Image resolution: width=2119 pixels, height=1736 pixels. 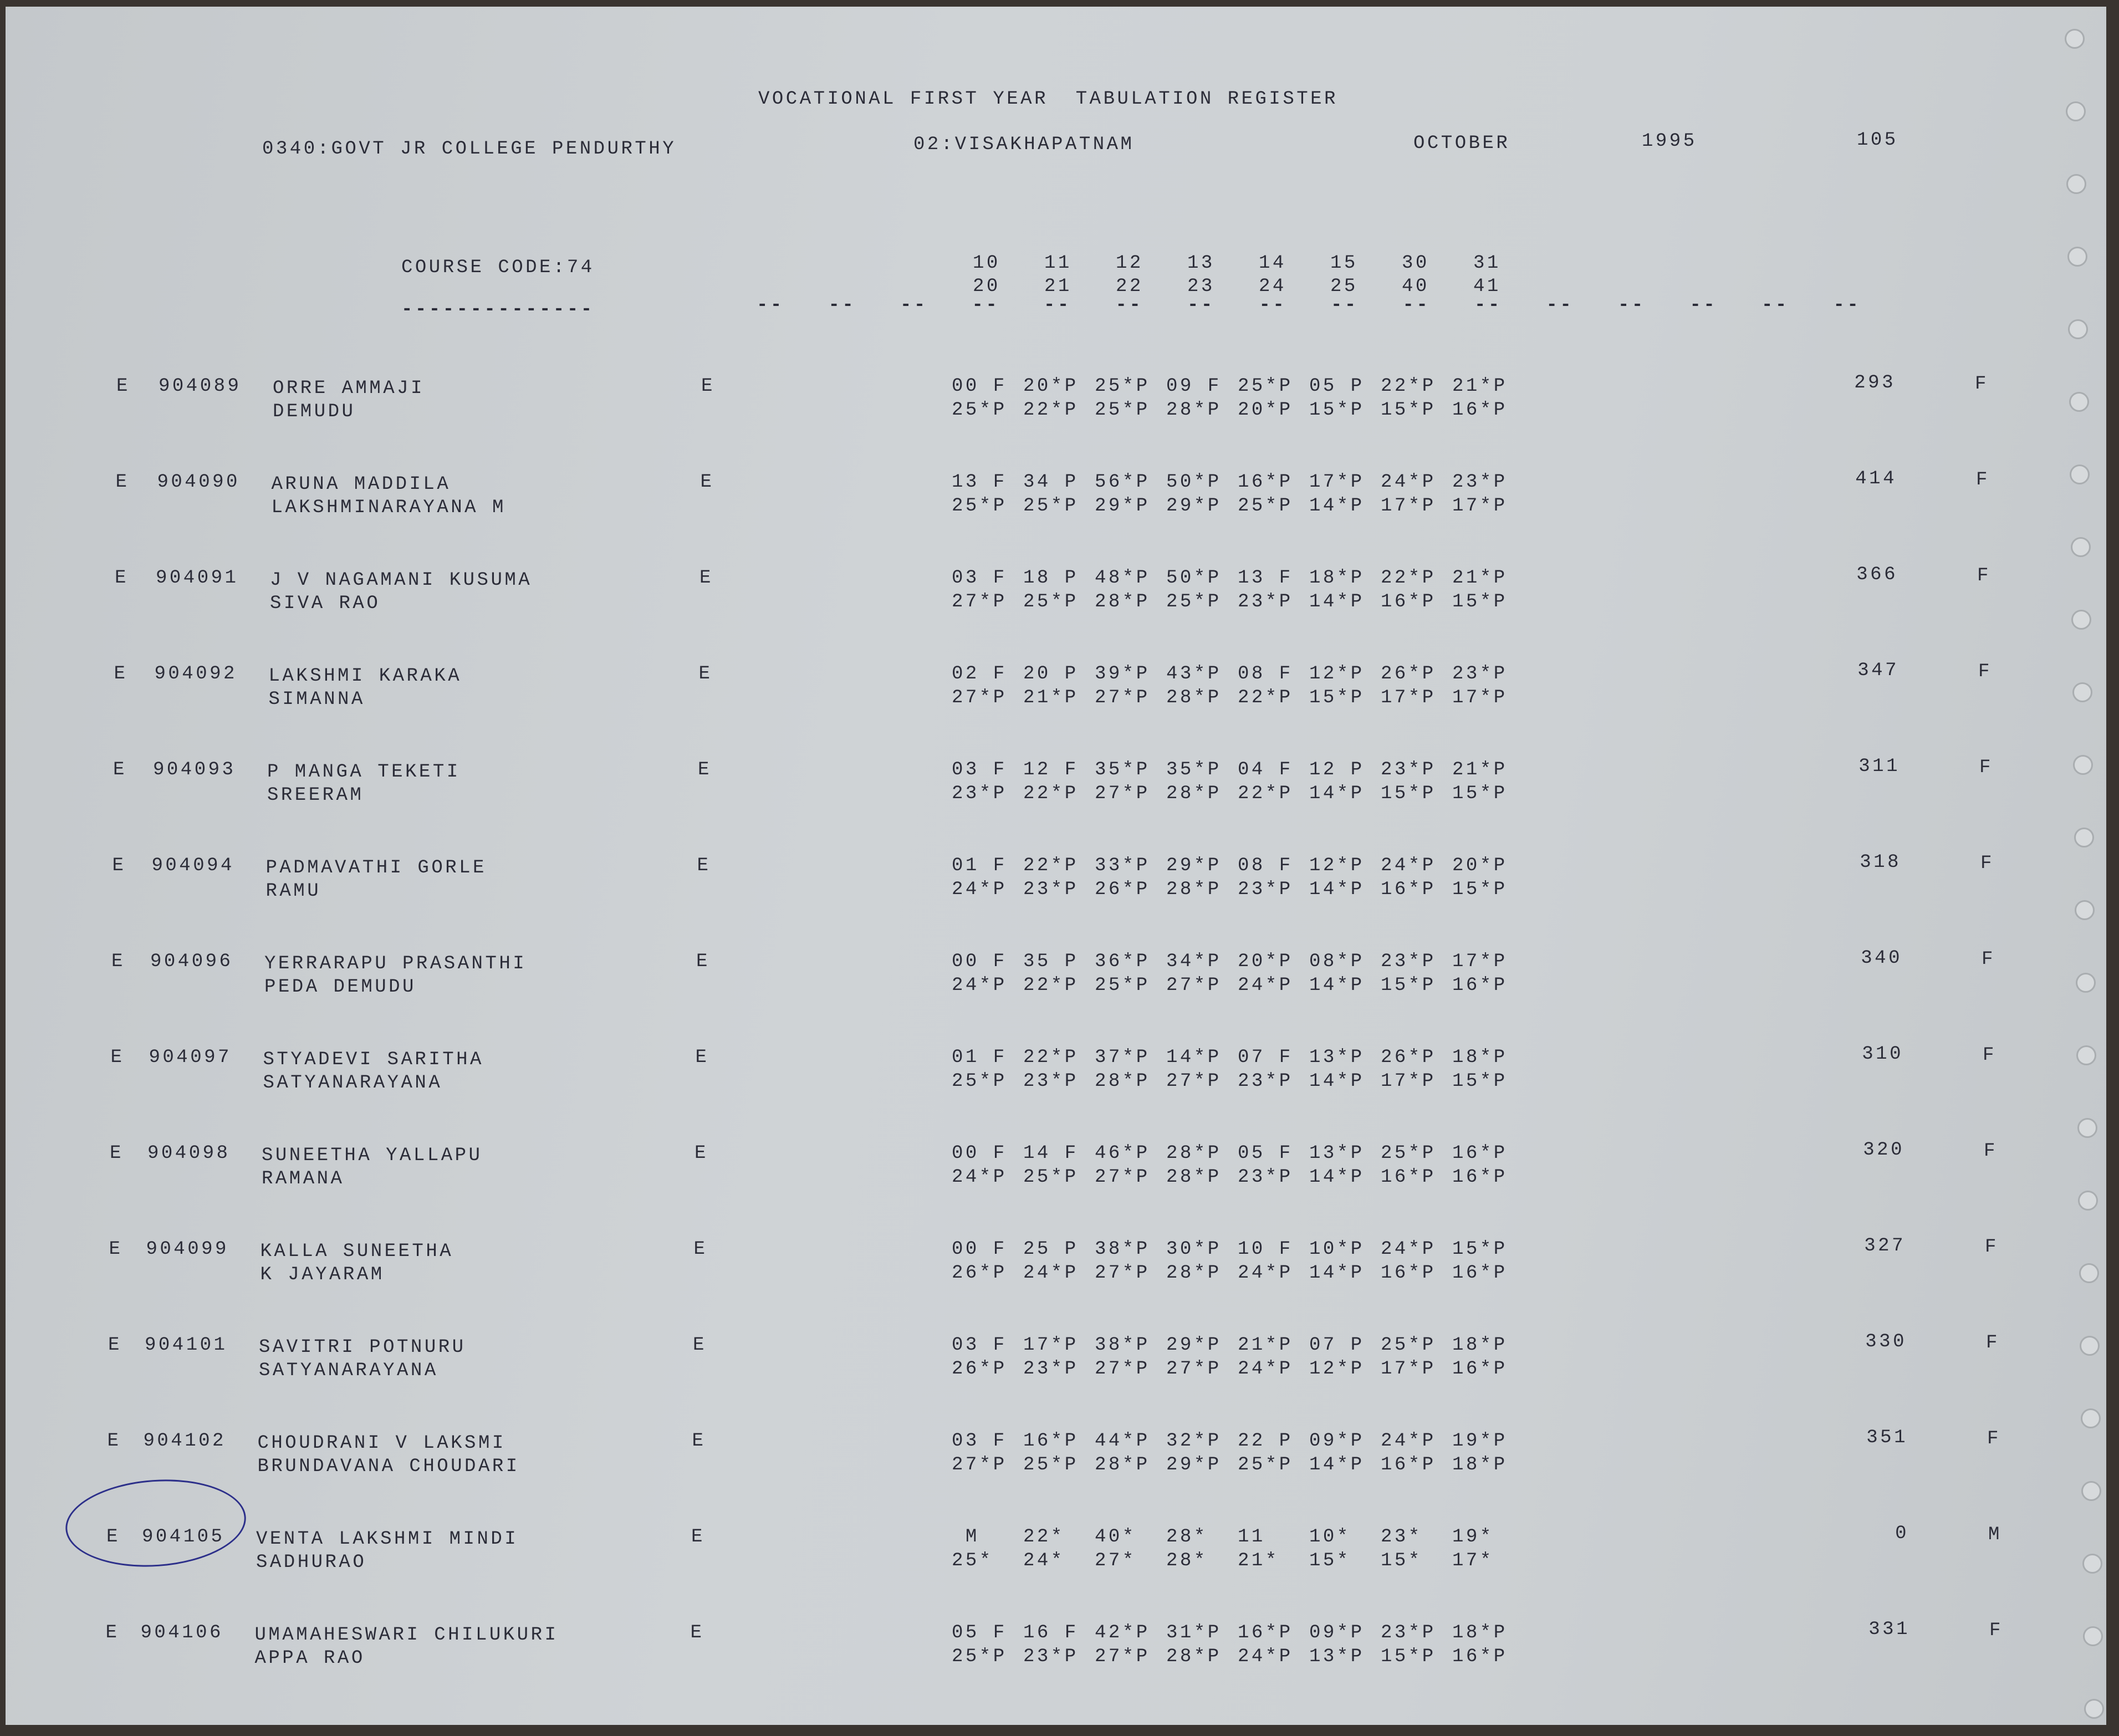 I want to click on subject-mark: 19*, so click(x=1473, y=1537).